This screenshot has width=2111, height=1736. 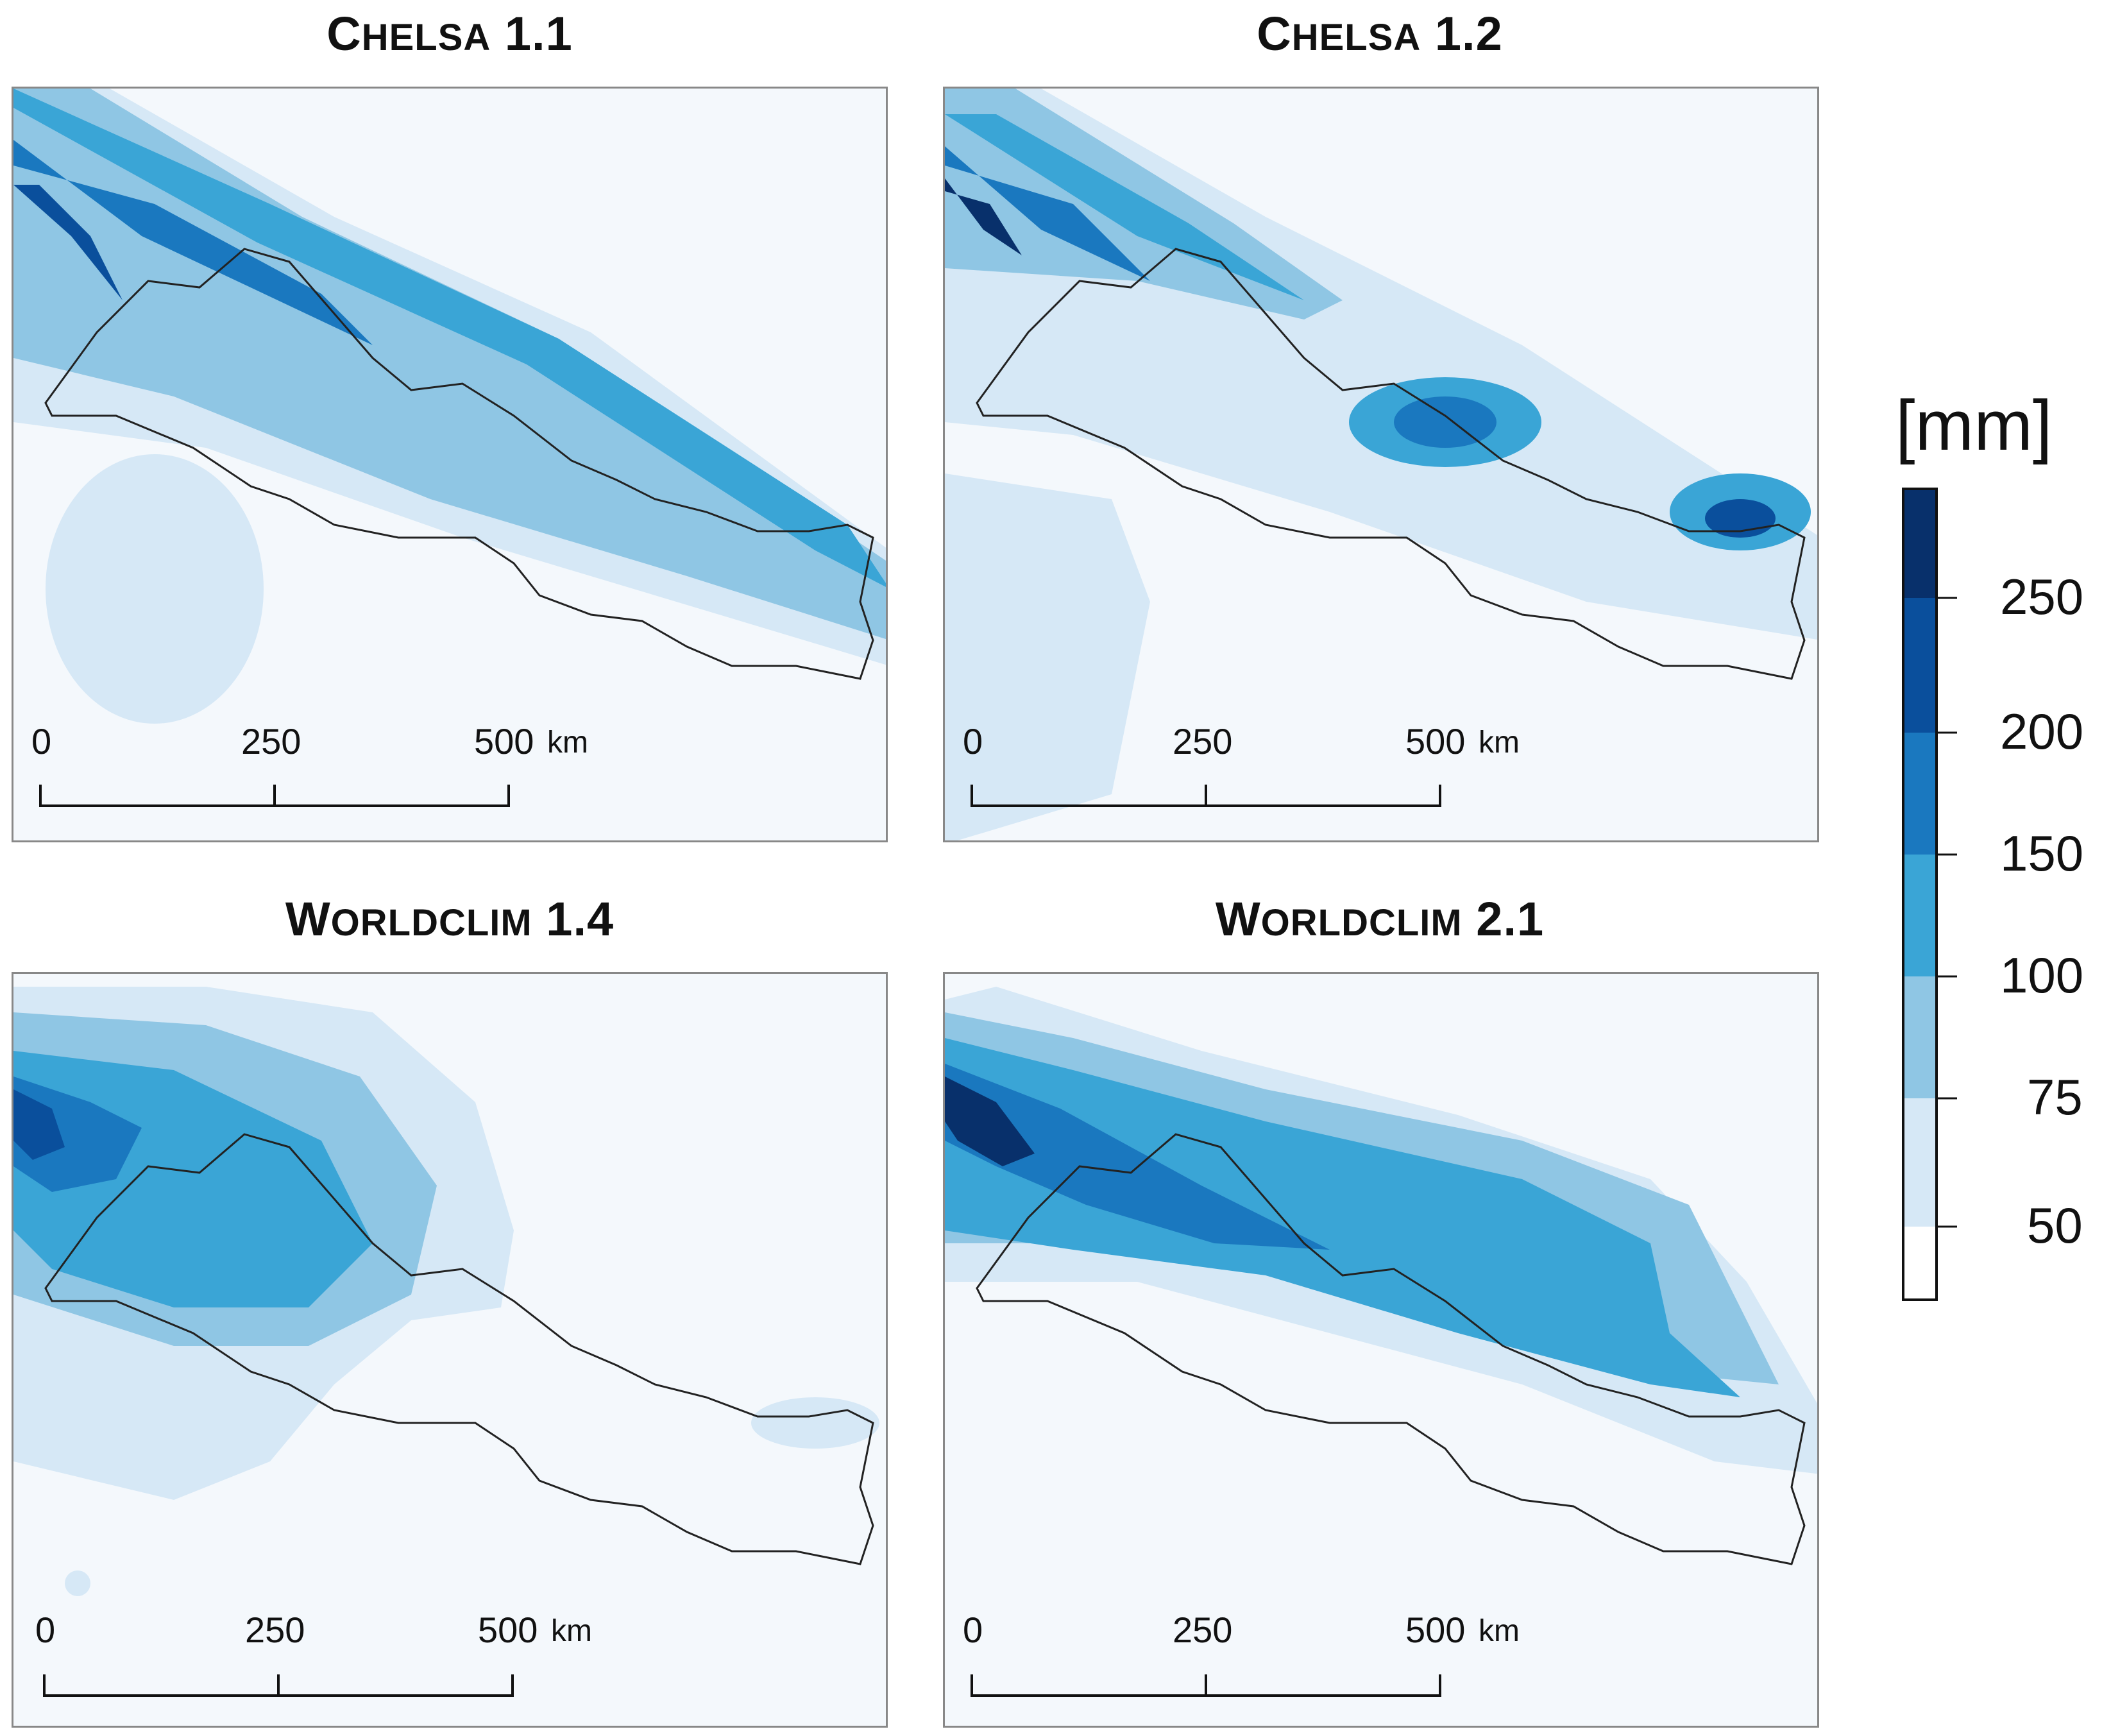 I want to click on panel-title-chelsa-1-2: CHELSA 1.2, so click(x=1380, y=33).